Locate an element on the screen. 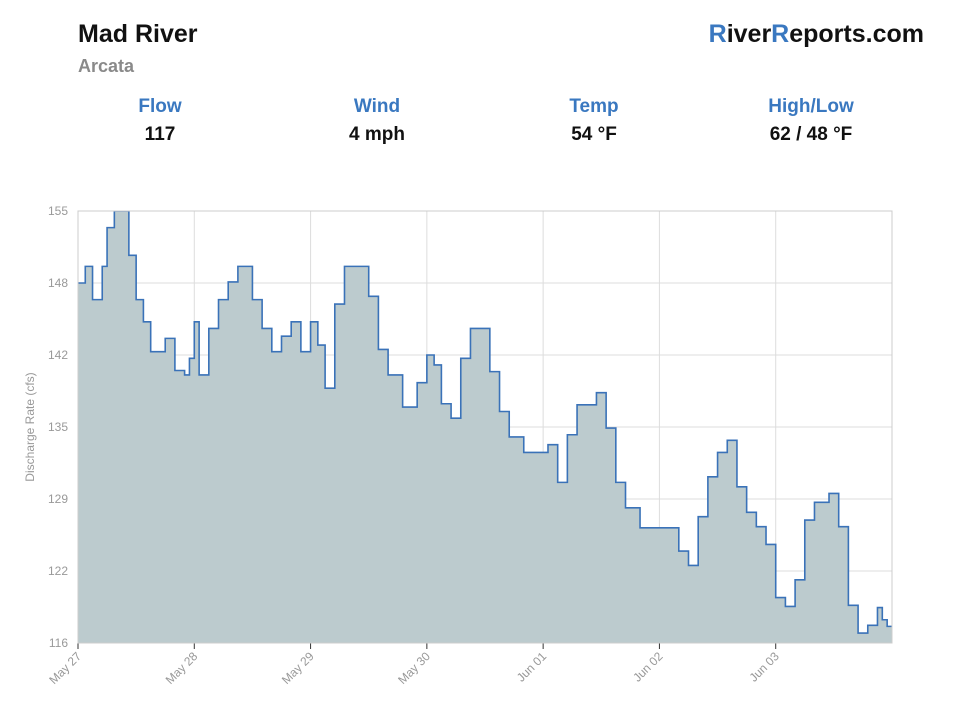  stat-label: Flow is located at coordinates (160, 106).